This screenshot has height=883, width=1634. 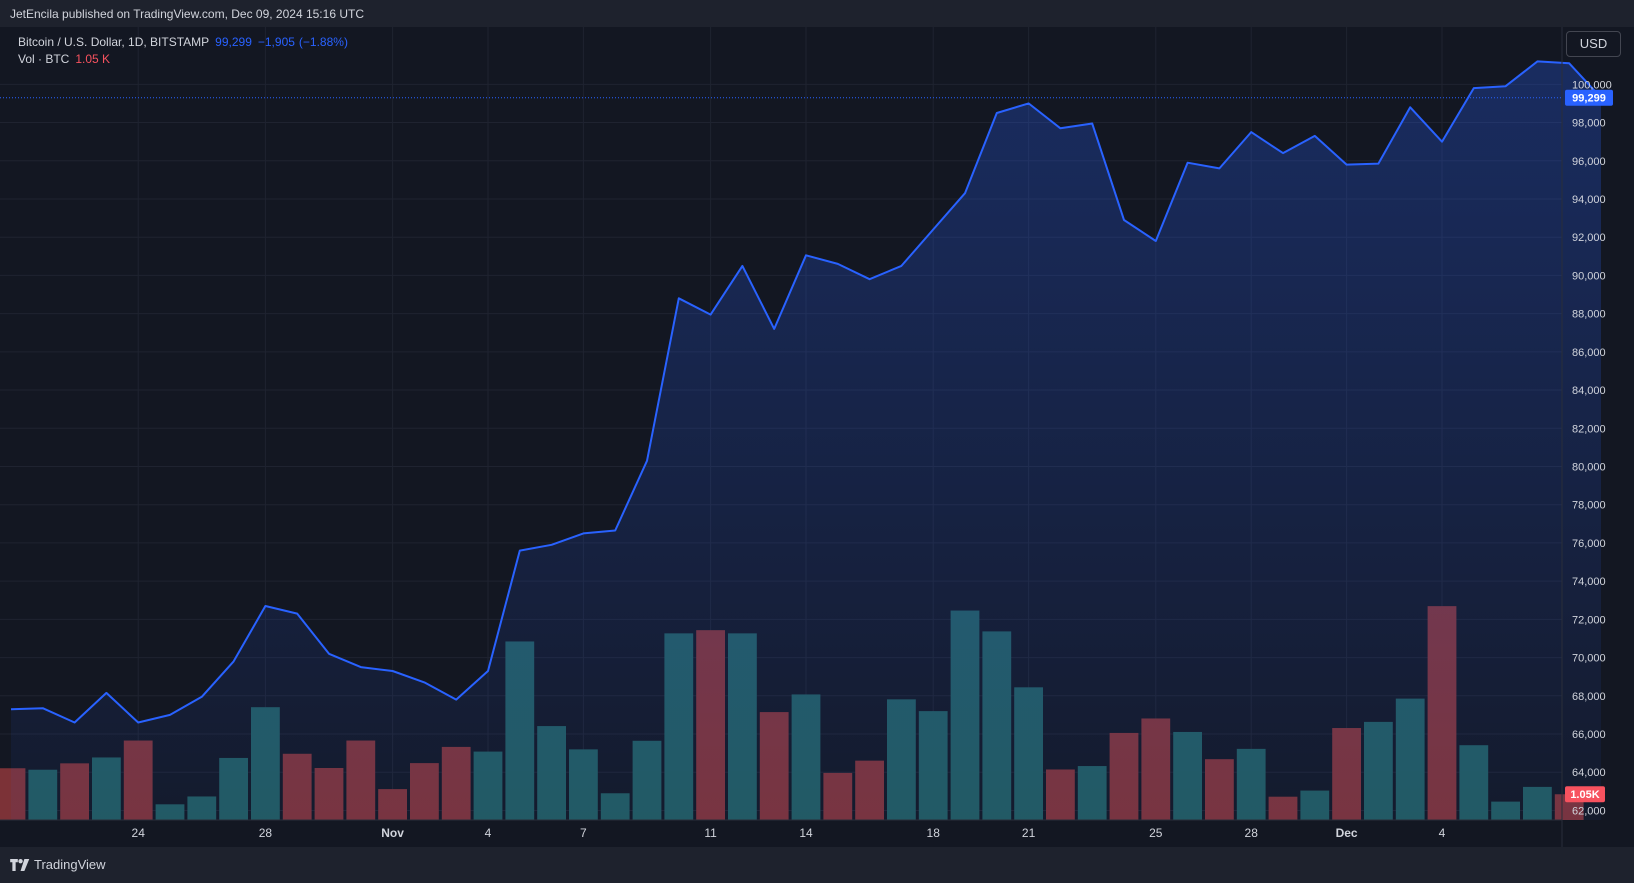 I want to click on price-tick-label: 92,000, so click(x=1589, y=238).